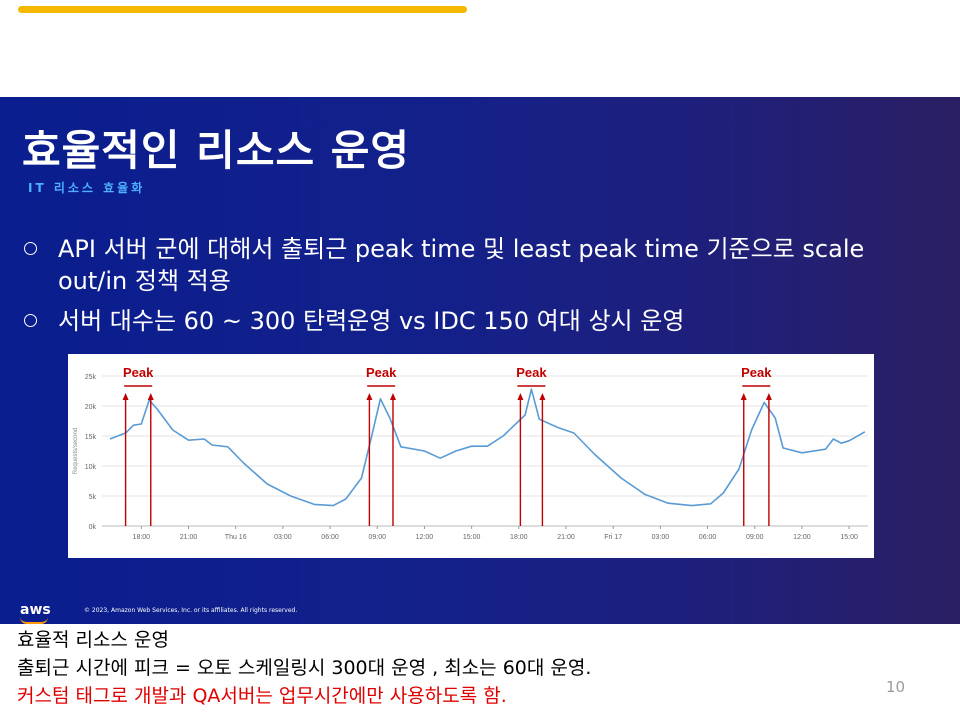  I want to click on page-number: 10, so click(896, 687).